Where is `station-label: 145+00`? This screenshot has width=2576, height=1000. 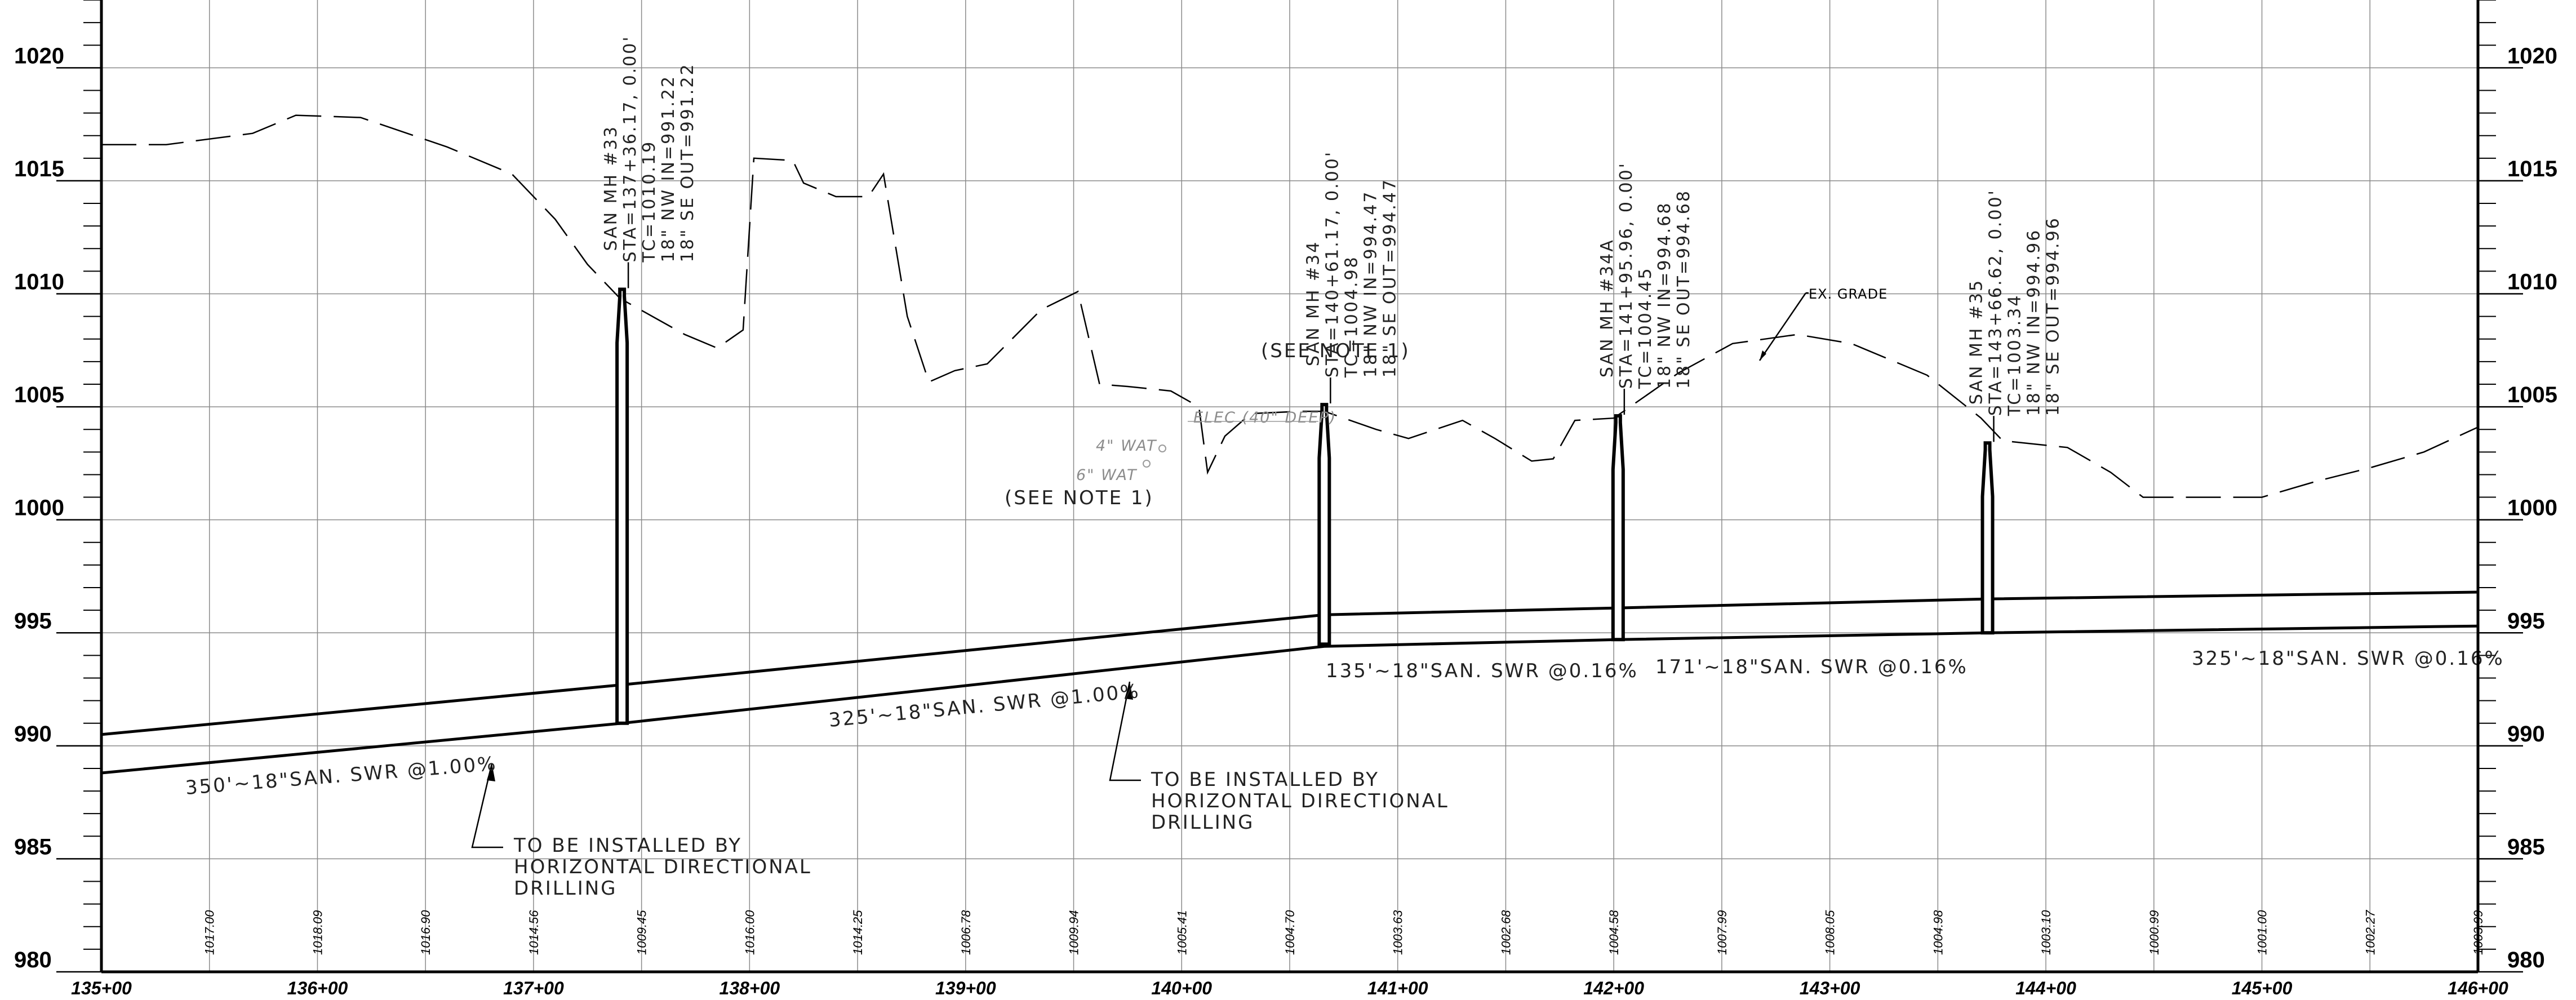
station-label: 145+00 is located at coordinates (2262, 988).